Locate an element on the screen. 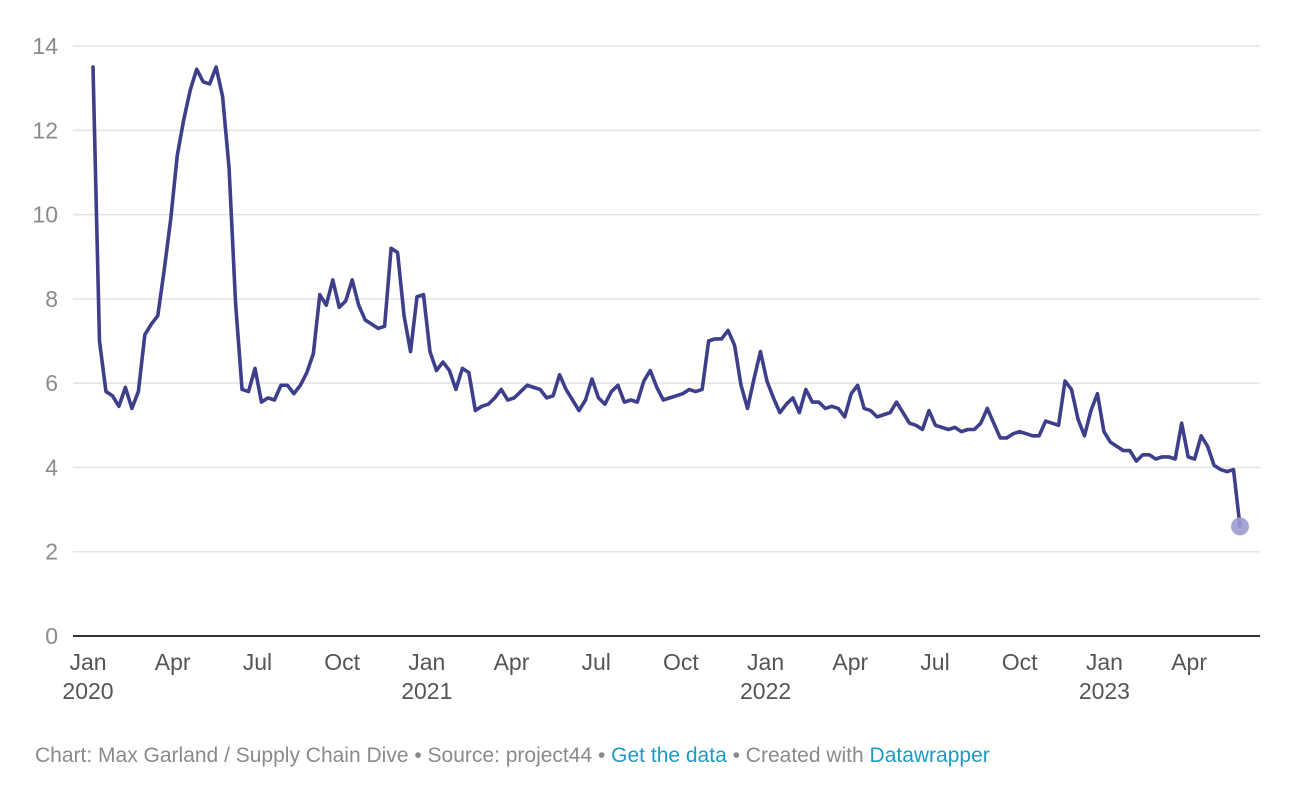 Image resolution: width=1316 pixels, height=800 pixels. y-tick-label: 6 is located at coordinates (51, 383).